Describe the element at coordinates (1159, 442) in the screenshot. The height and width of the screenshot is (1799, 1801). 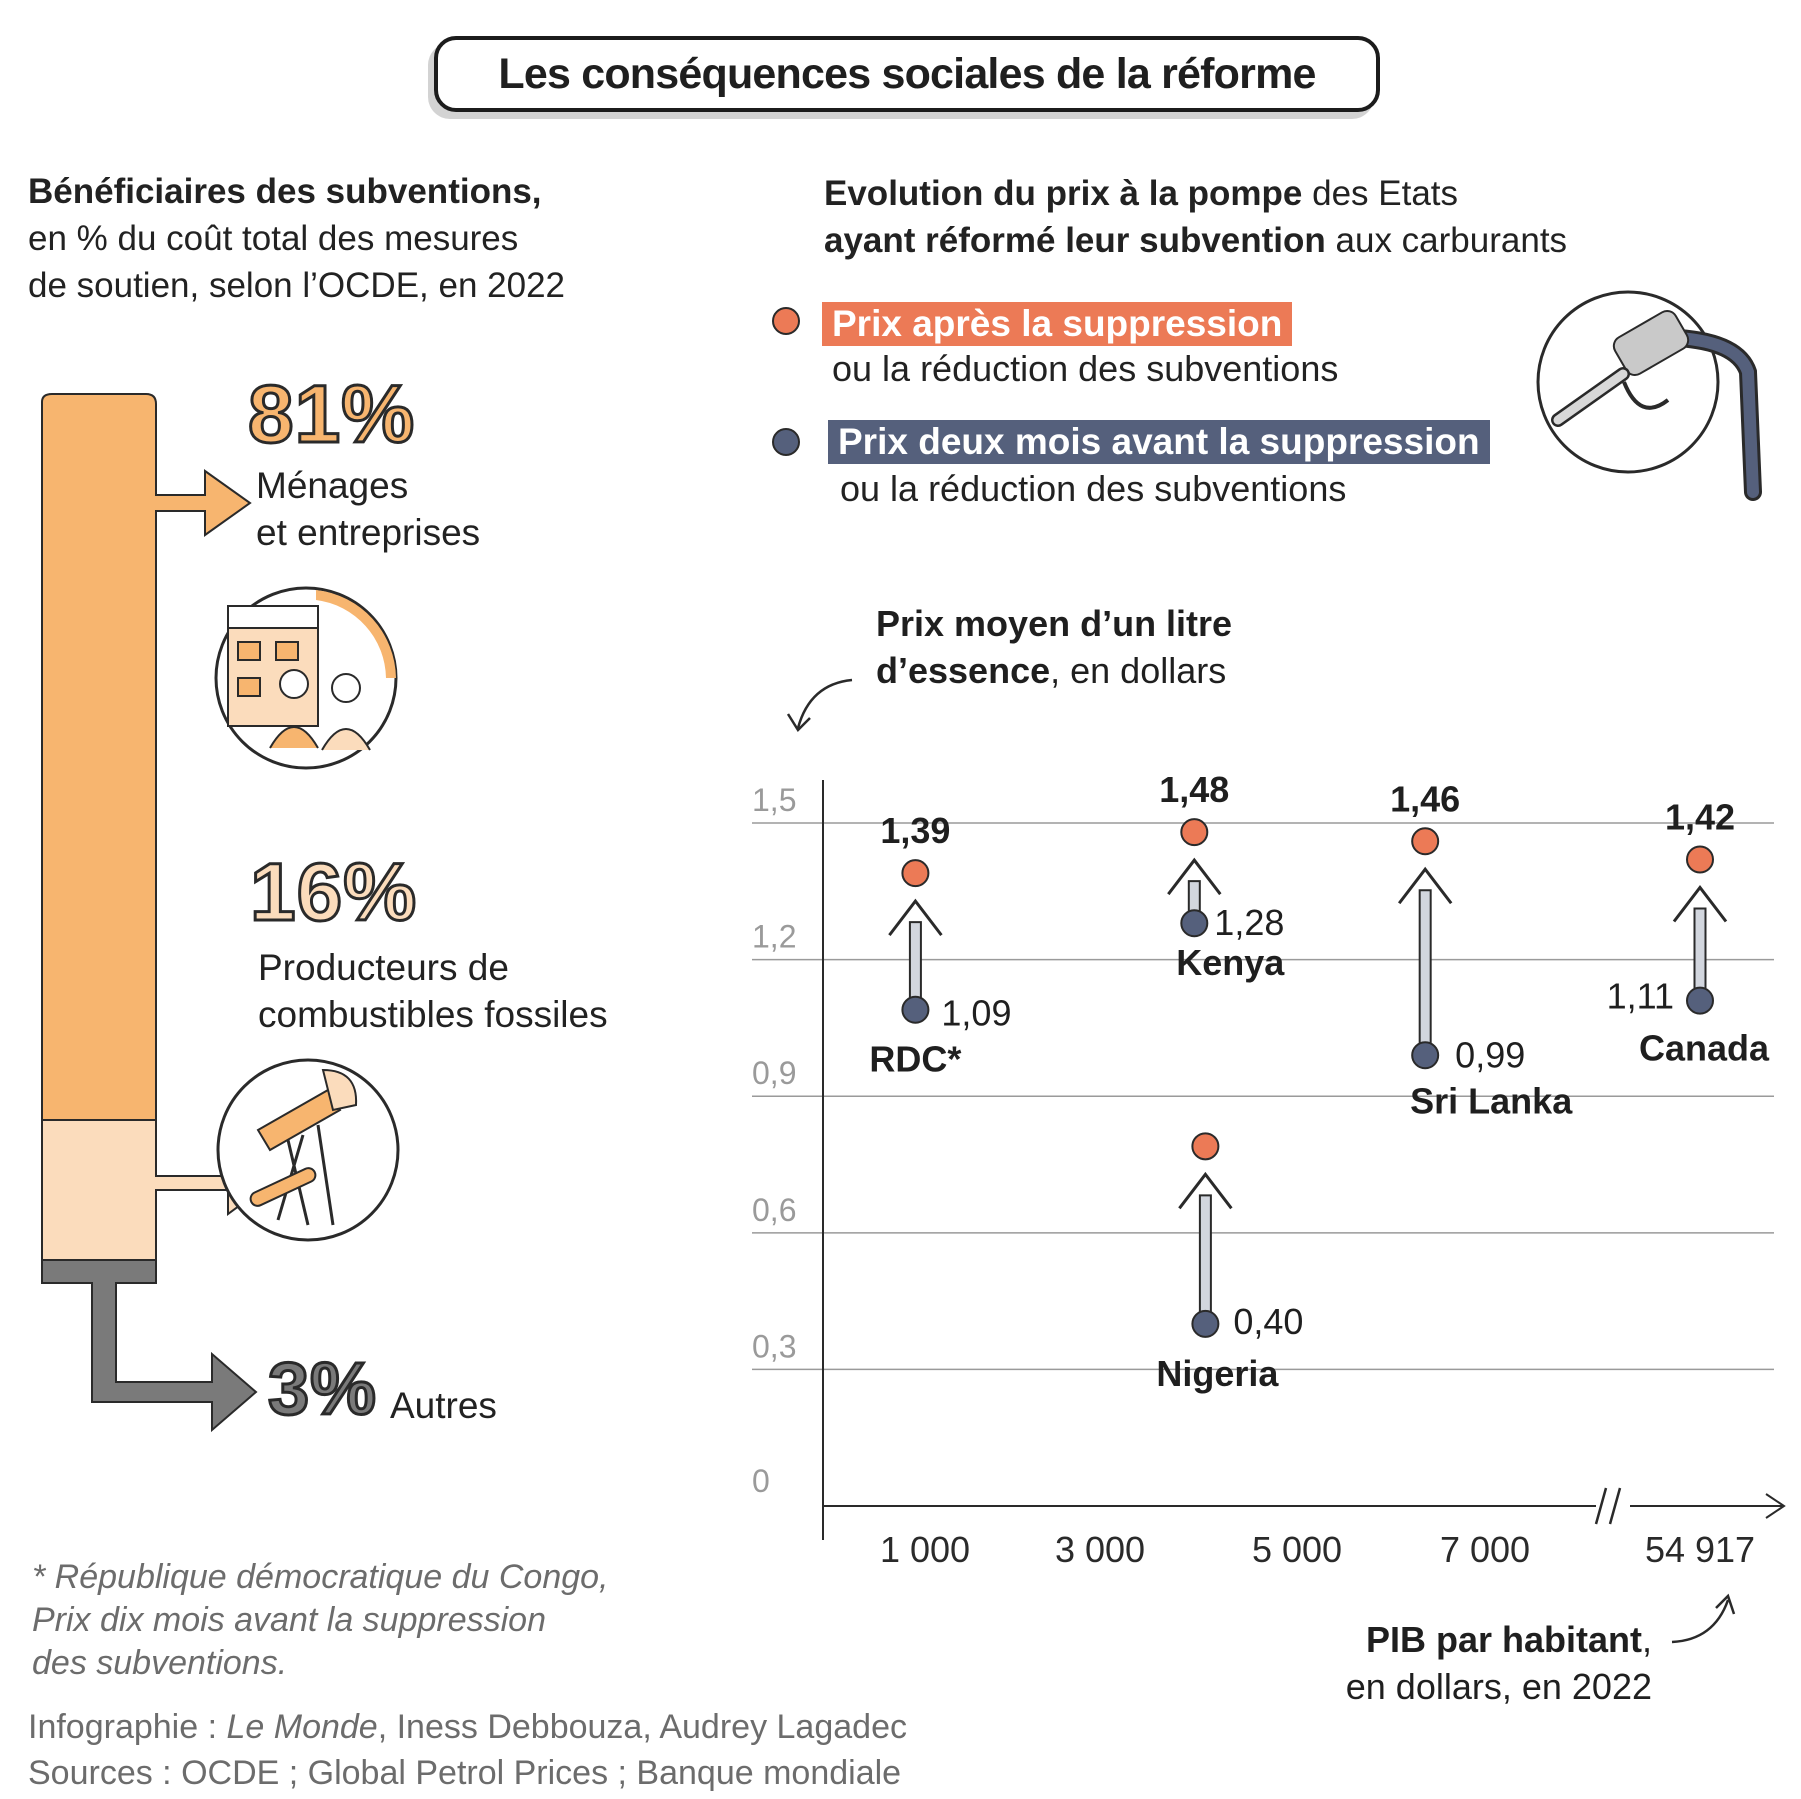
I see `legend-before-label: Prix deux mois avant la suppression` at that location.